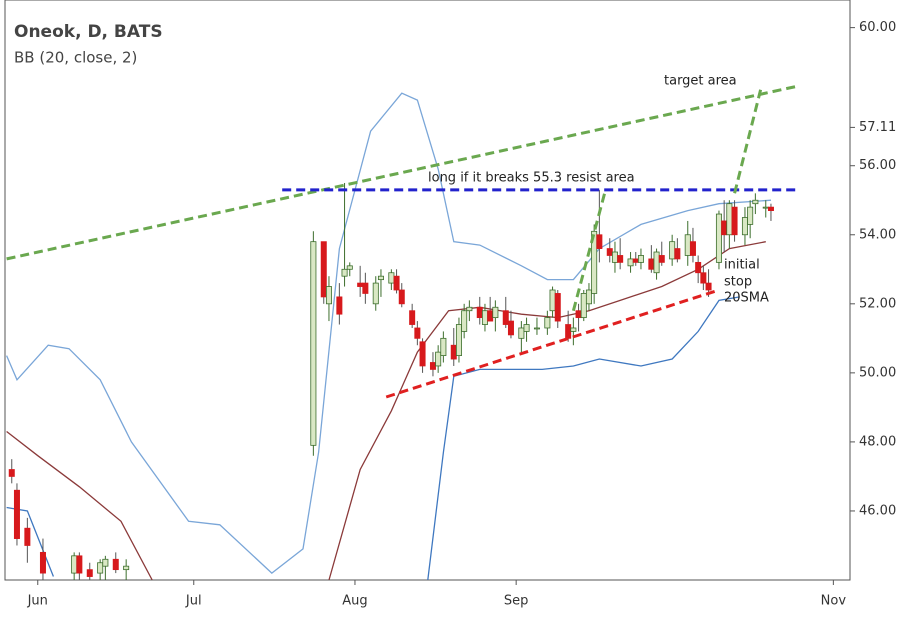 The image size is (900, 620). What do you see at coordinates (877, 127) in the screenshot?
I see `y-tick-label: 57.11` at bounding box center [877, 127].